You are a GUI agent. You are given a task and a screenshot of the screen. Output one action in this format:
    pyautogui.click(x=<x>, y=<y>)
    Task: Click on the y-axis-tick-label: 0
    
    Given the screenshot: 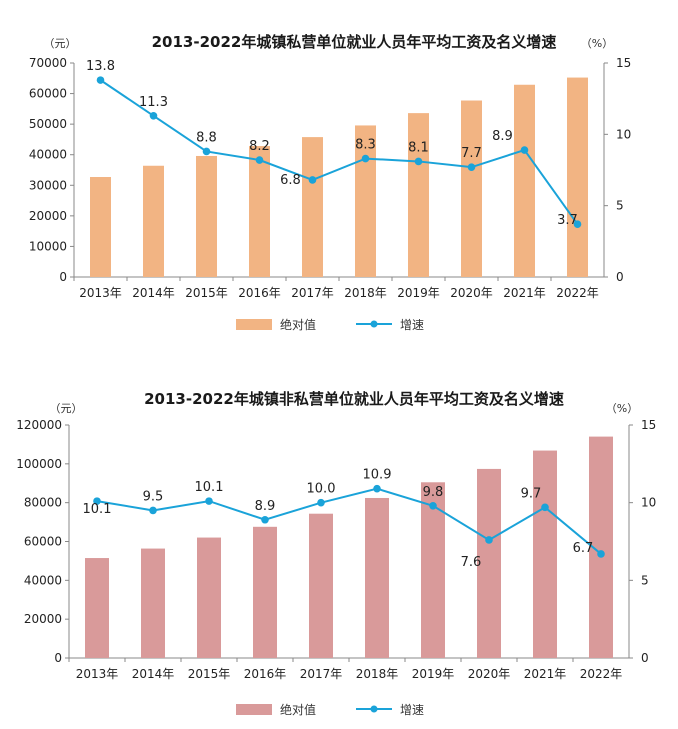 What is the action you would take?
    pyautogui.click(x=63, y=277)
    